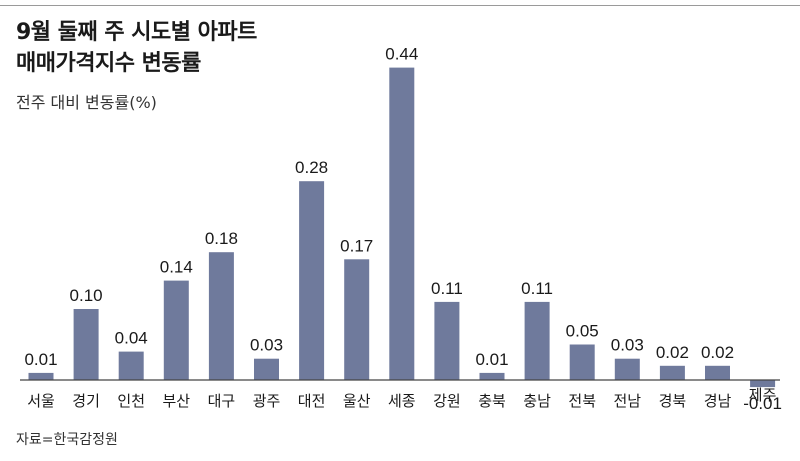 This screenshot has width=800, height=461. What do you see at coordinates (267, 401) in the screenshot?
I see `category-label-6: 광주` at bounding box center [267, 401].